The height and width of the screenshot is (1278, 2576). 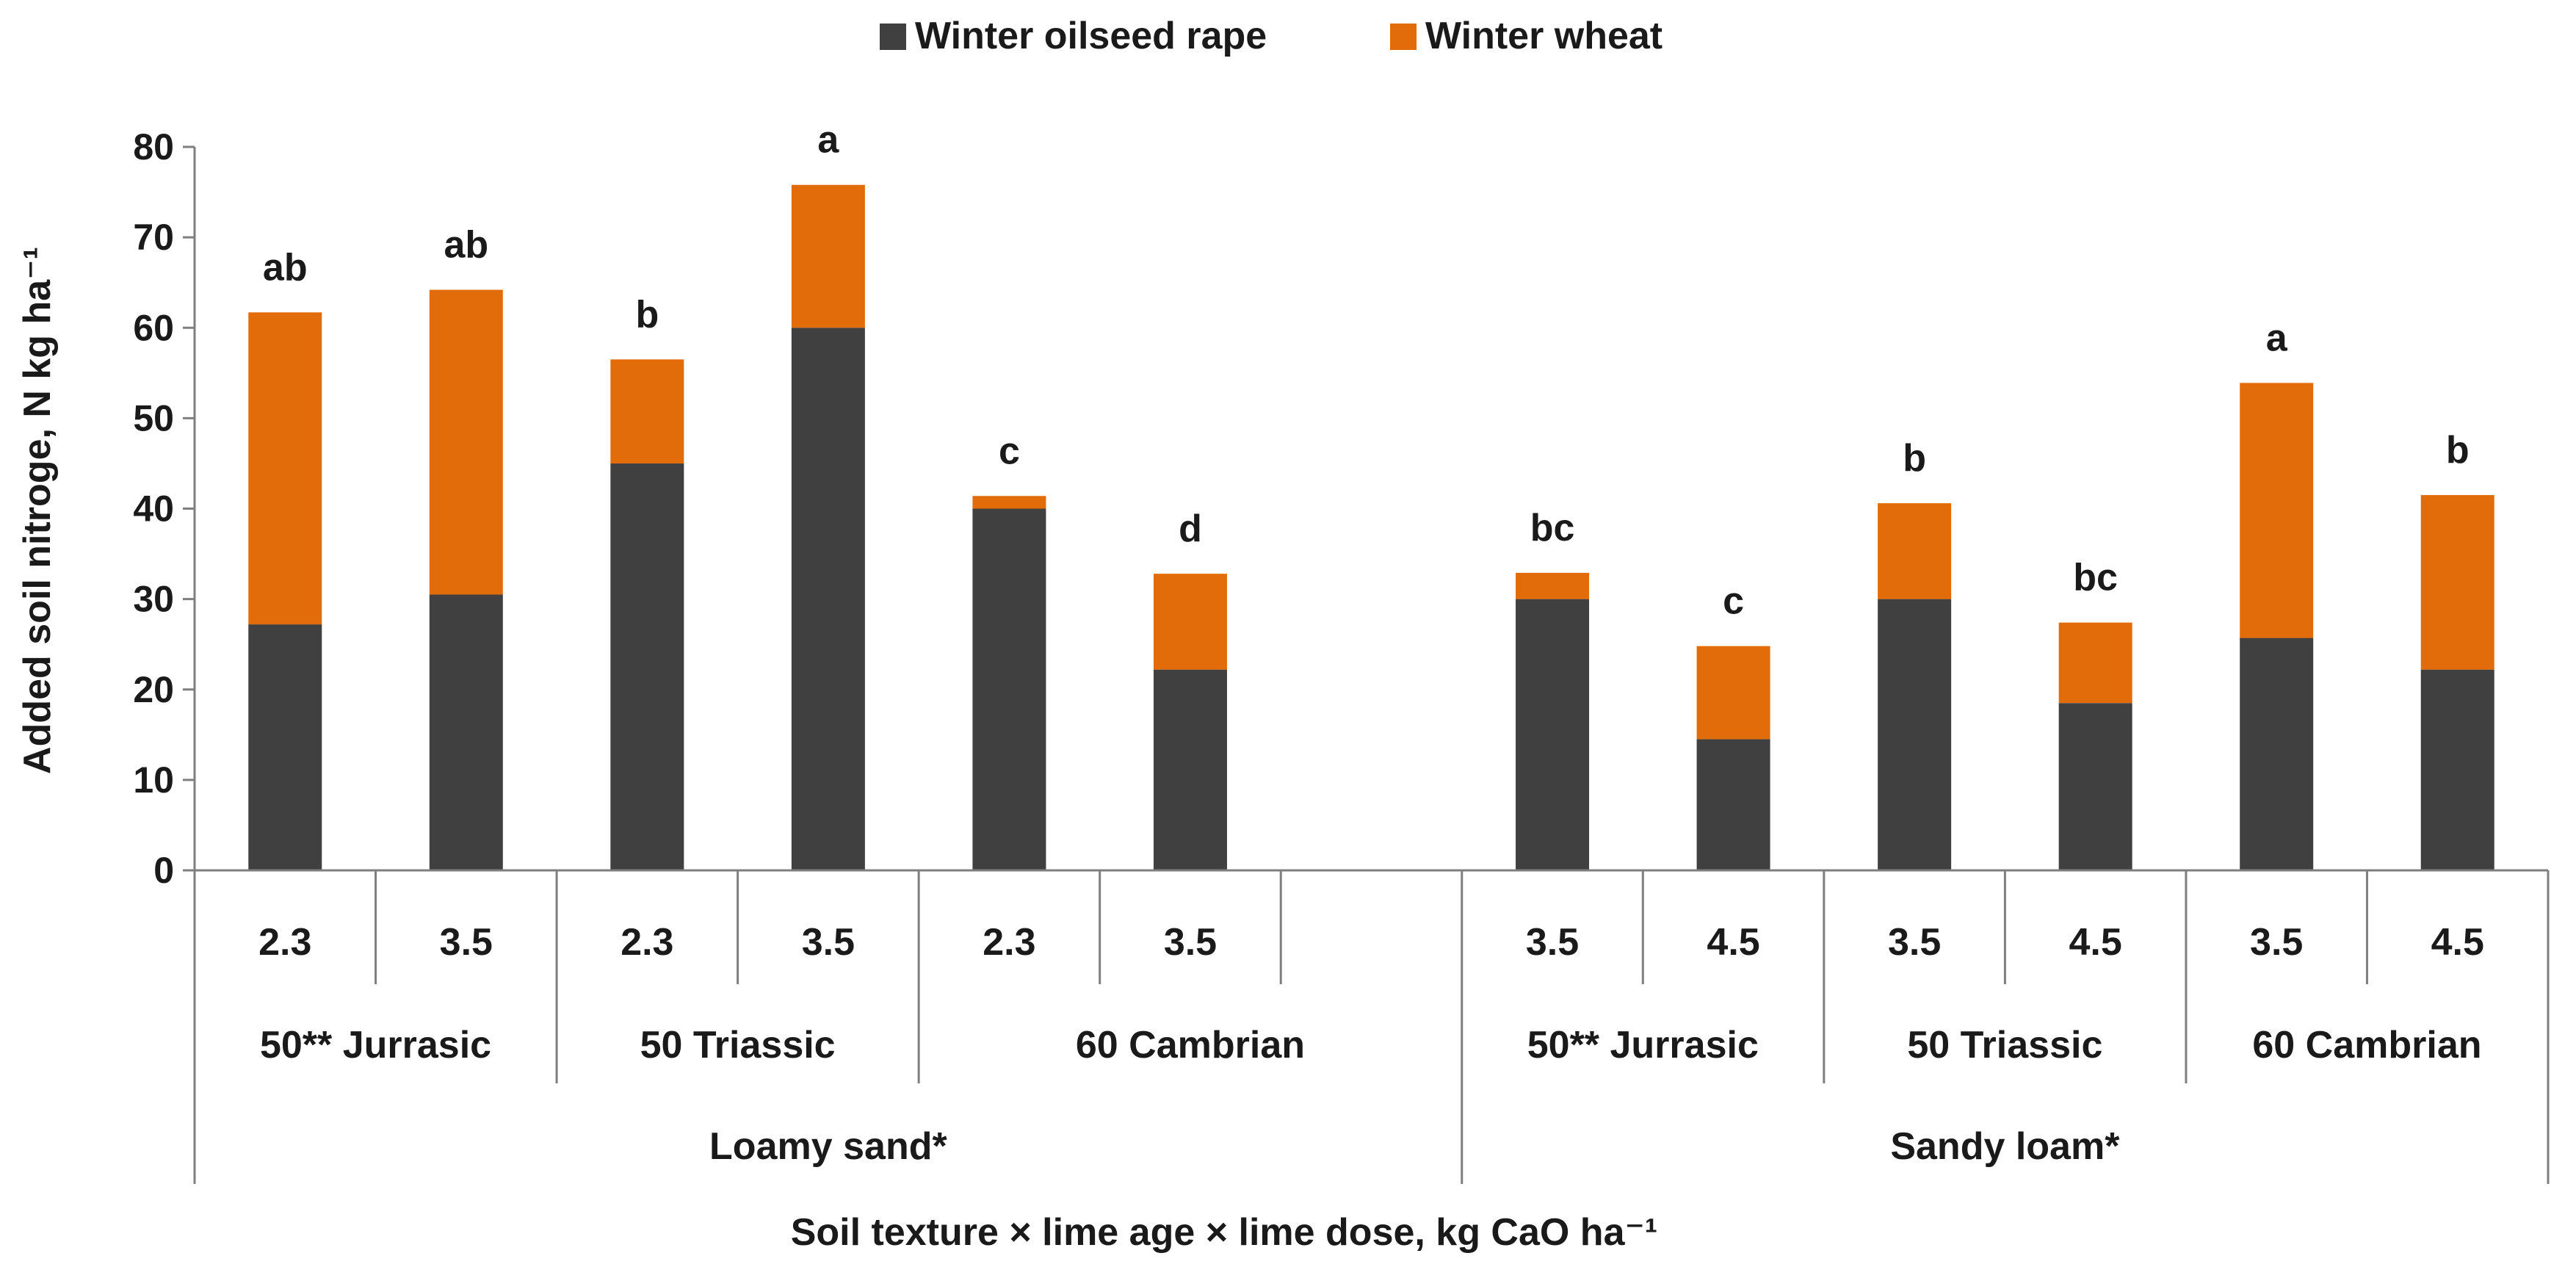 What do you see at coordinates (153, 599) in the screenshot?
I see `y-tick-label: 30` at bounding box center [153, 599].